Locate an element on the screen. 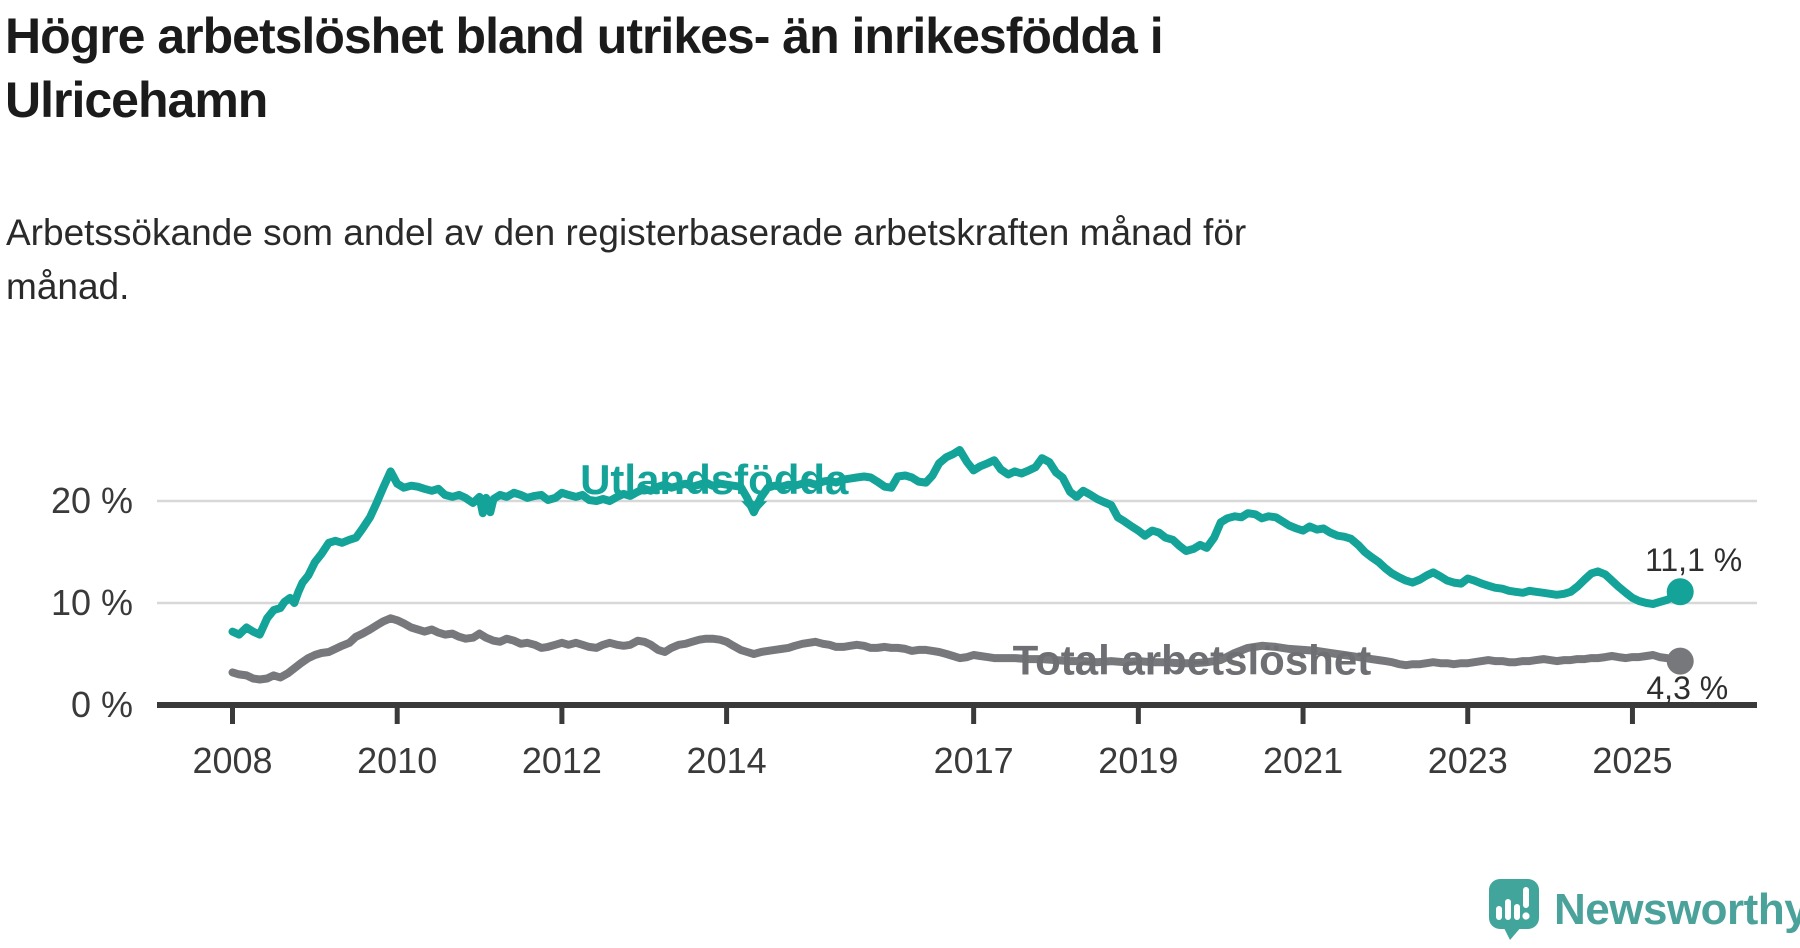 The image size is (1800, 948). x-tick-label: 2023 is located at coordinates (1468, 760).